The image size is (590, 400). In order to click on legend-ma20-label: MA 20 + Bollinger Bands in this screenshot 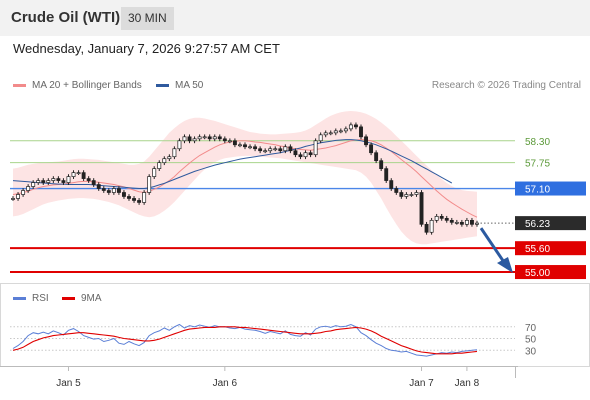, I will do `click(87, 85)`.